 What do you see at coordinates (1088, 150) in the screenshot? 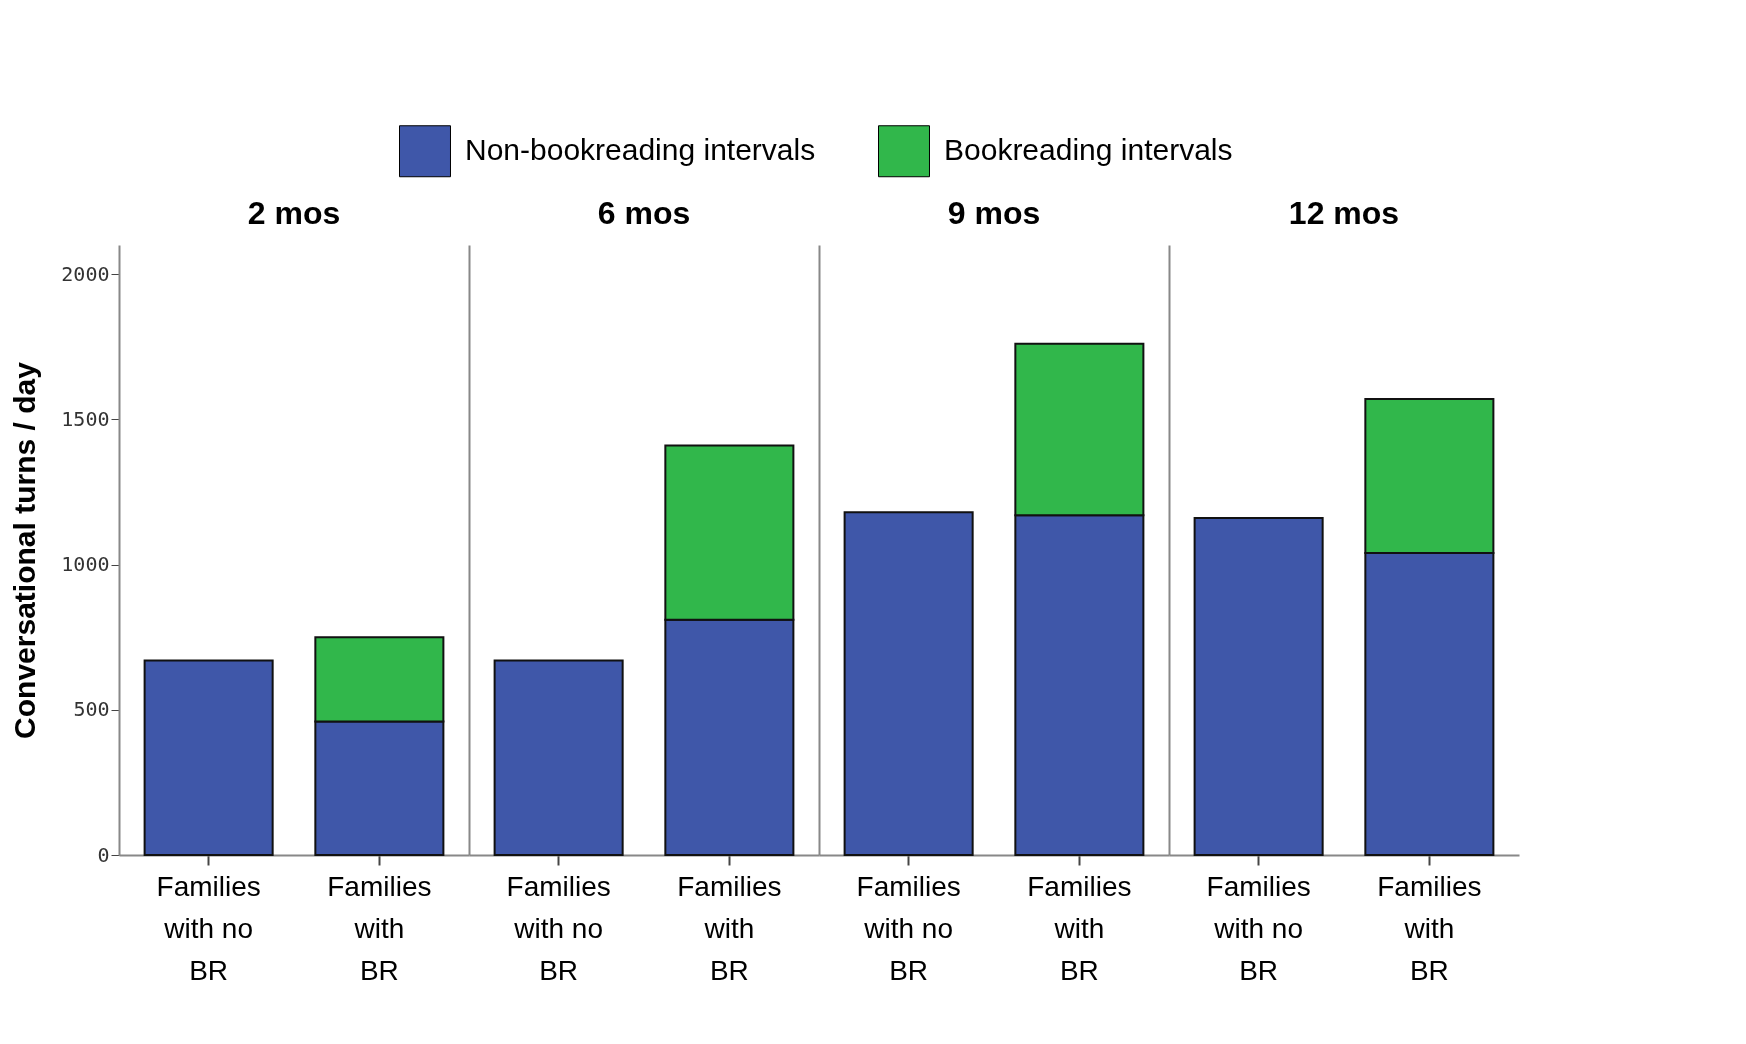
I see `legend-label: Bookreading intervals` at bounding box center [1088, 150].